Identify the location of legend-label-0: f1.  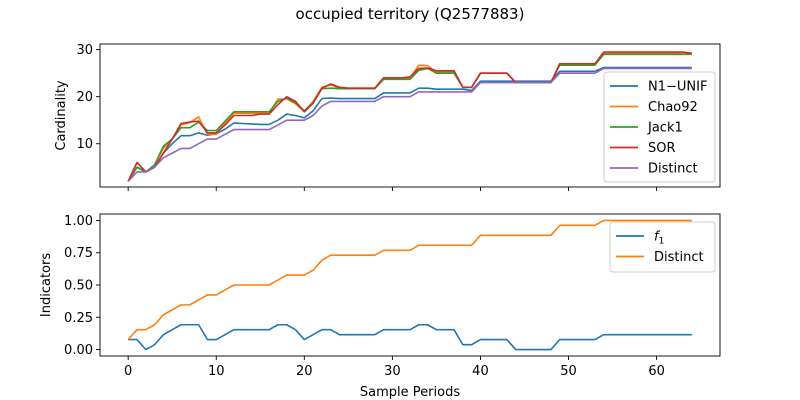
(659, 238).